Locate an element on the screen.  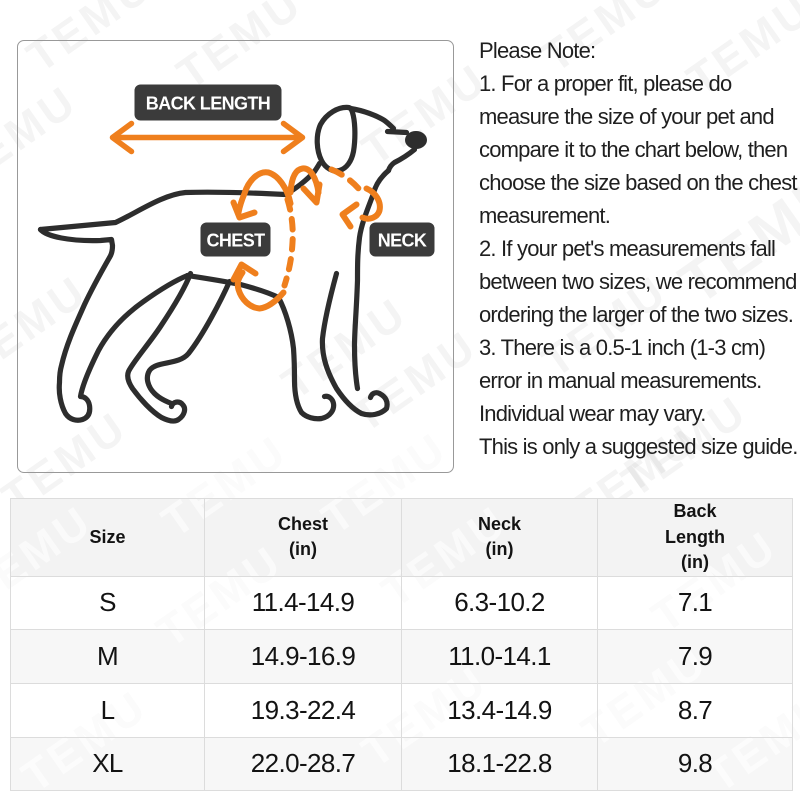
svg-text: NECK is located at coordinates (402, 241).